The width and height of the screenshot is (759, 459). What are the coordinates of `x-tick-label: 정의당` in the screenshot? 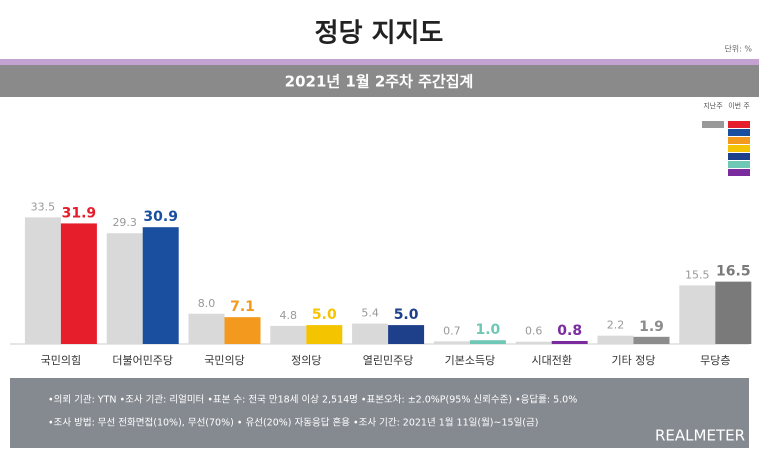 It's located at (306, 360).